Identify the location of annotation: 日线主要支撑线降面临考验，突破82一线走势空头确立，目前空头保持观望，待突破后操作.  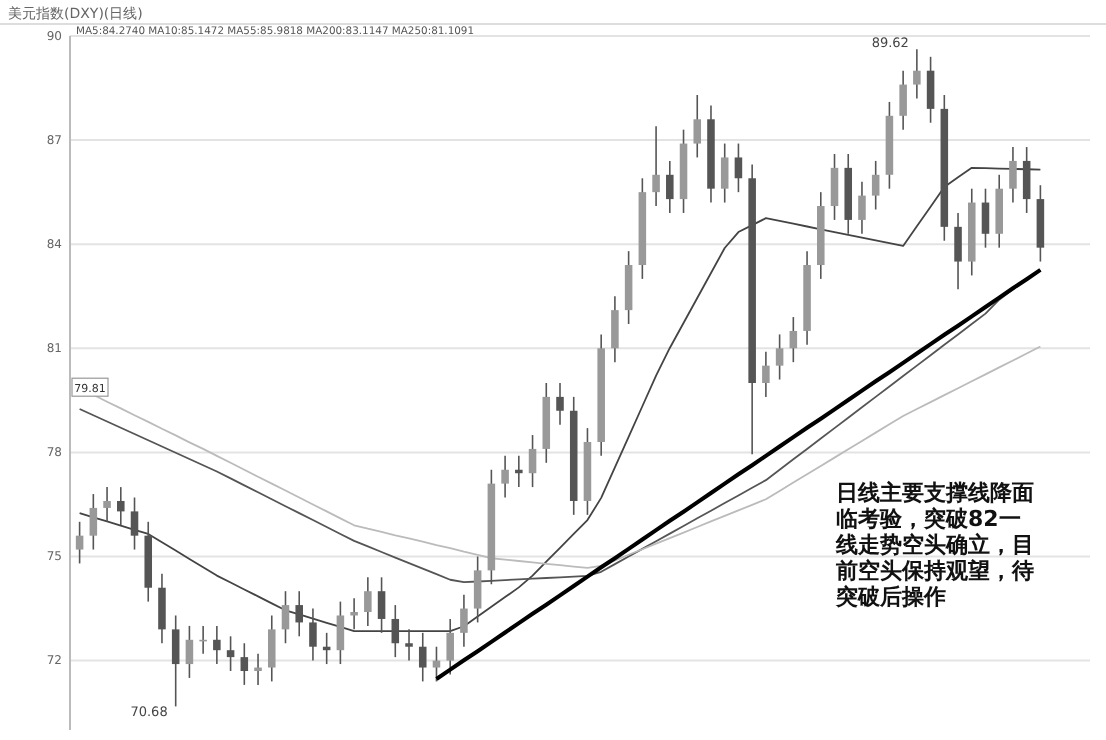
(934, 545).